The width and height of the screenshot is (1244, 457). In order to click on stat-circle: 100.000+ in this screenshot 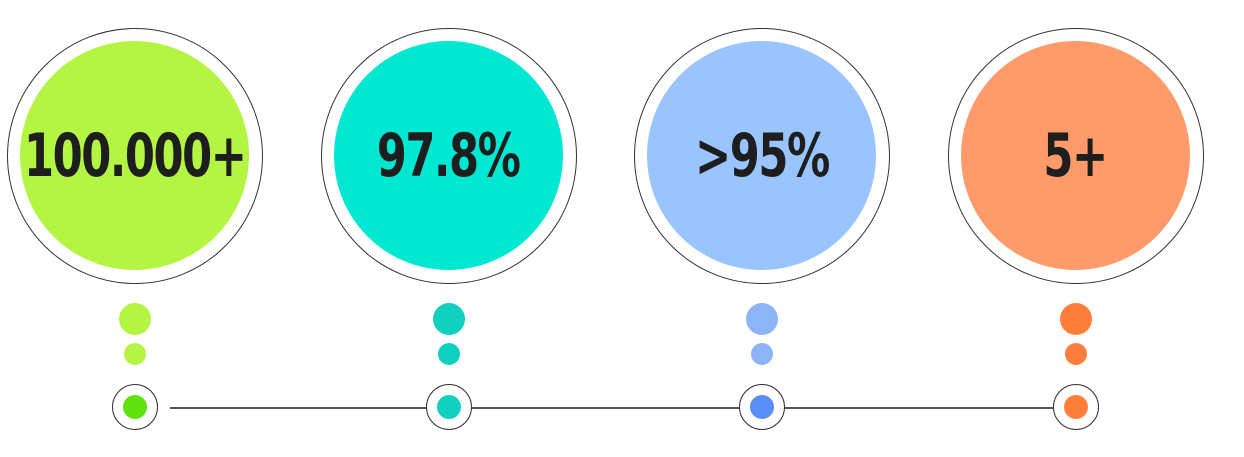, I will do `click(134, 155)`.